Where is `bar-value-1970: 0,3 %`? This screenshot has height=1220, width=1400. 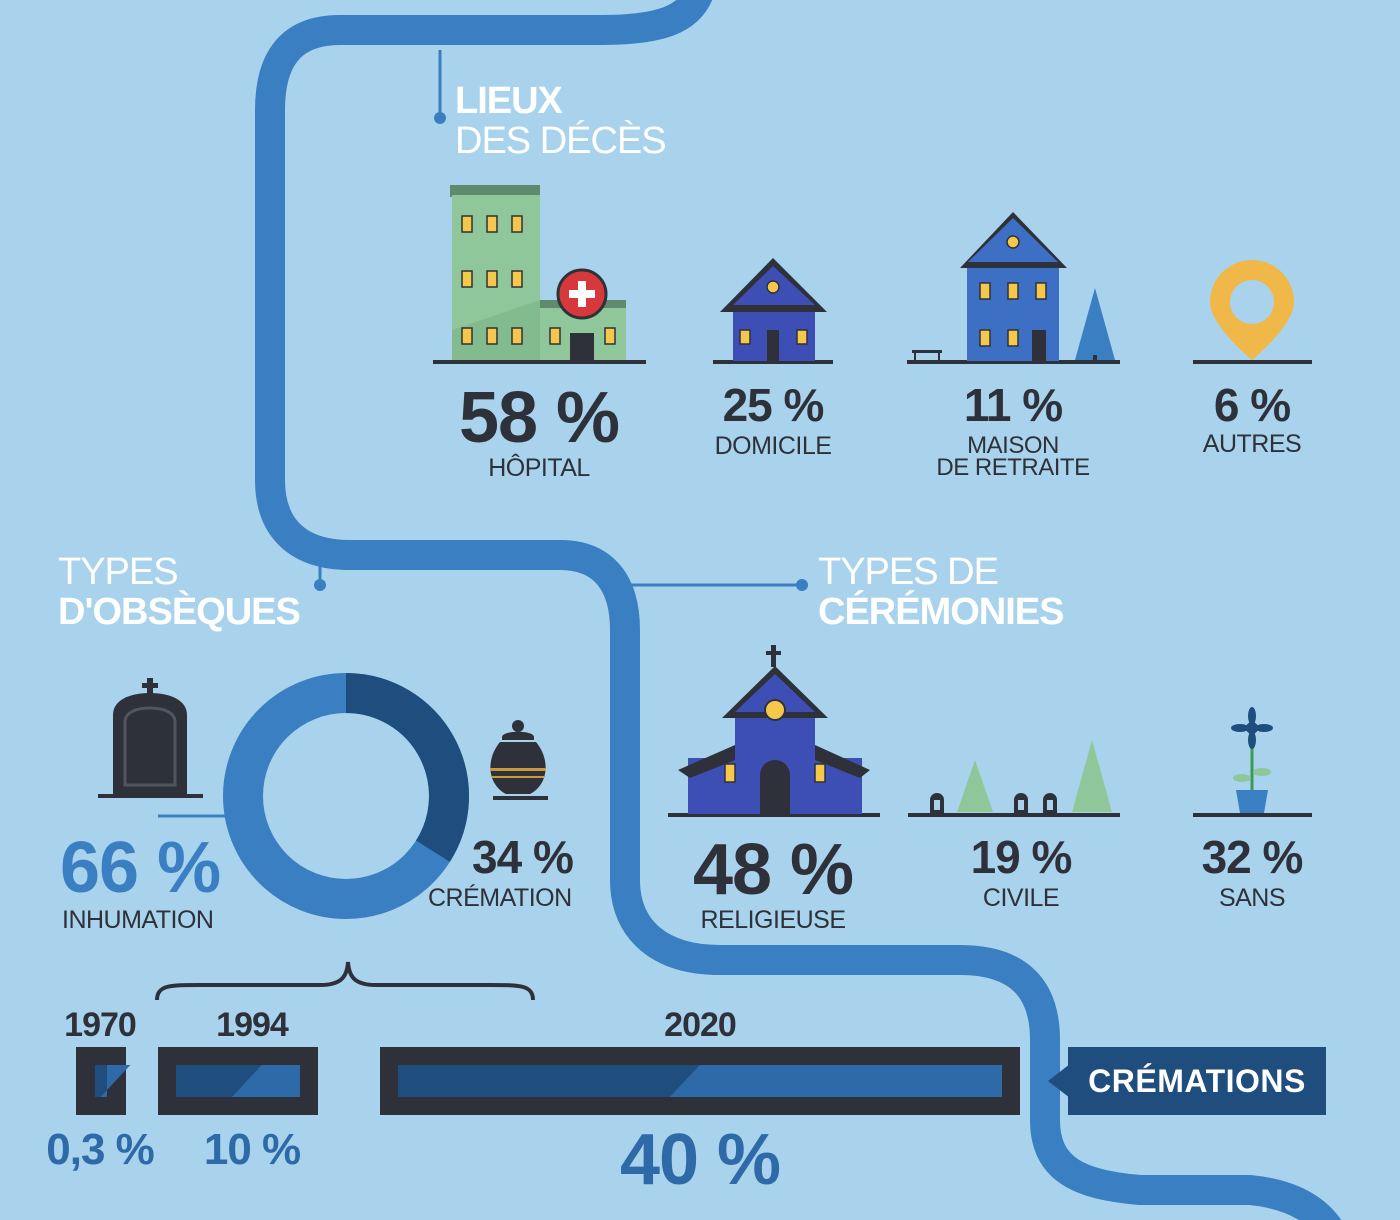 bar-value-1970: 0,3 % is located at coordinates (100, 1149).